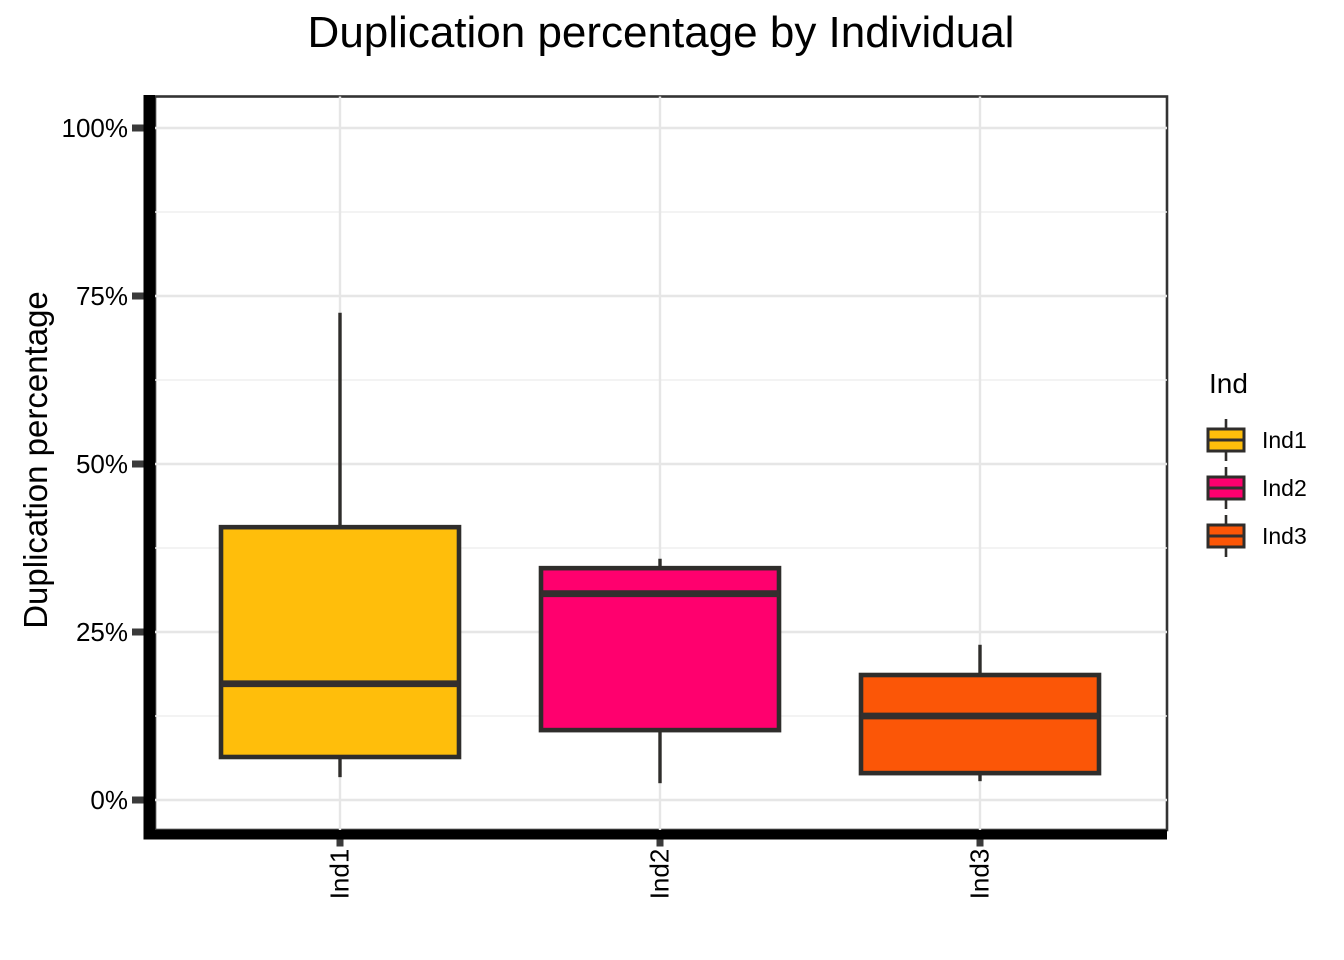 This screenshot has height=960, width=1344. I want to click on chart-title: Duplication percentage by Individual, so click(661, 32).